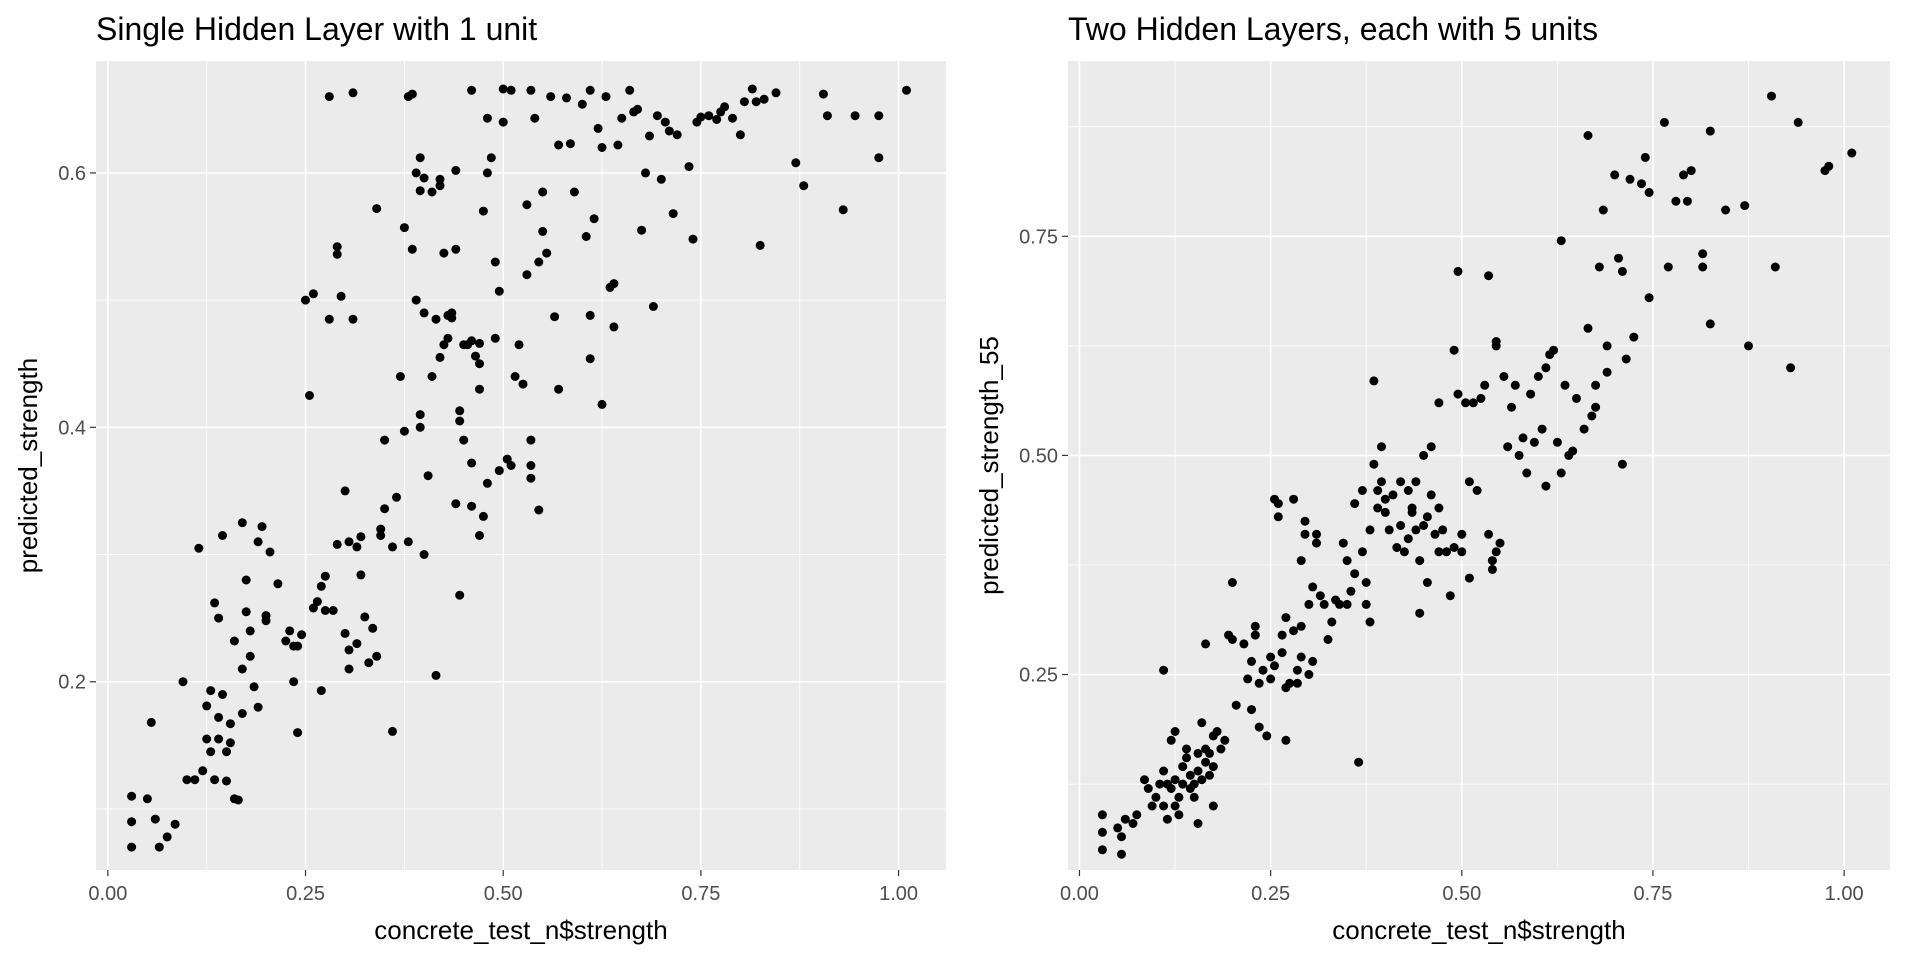 The image size is (1920, 960). I want to click on x-axis-title: concrete_test_n$strength, so click(520, 930).